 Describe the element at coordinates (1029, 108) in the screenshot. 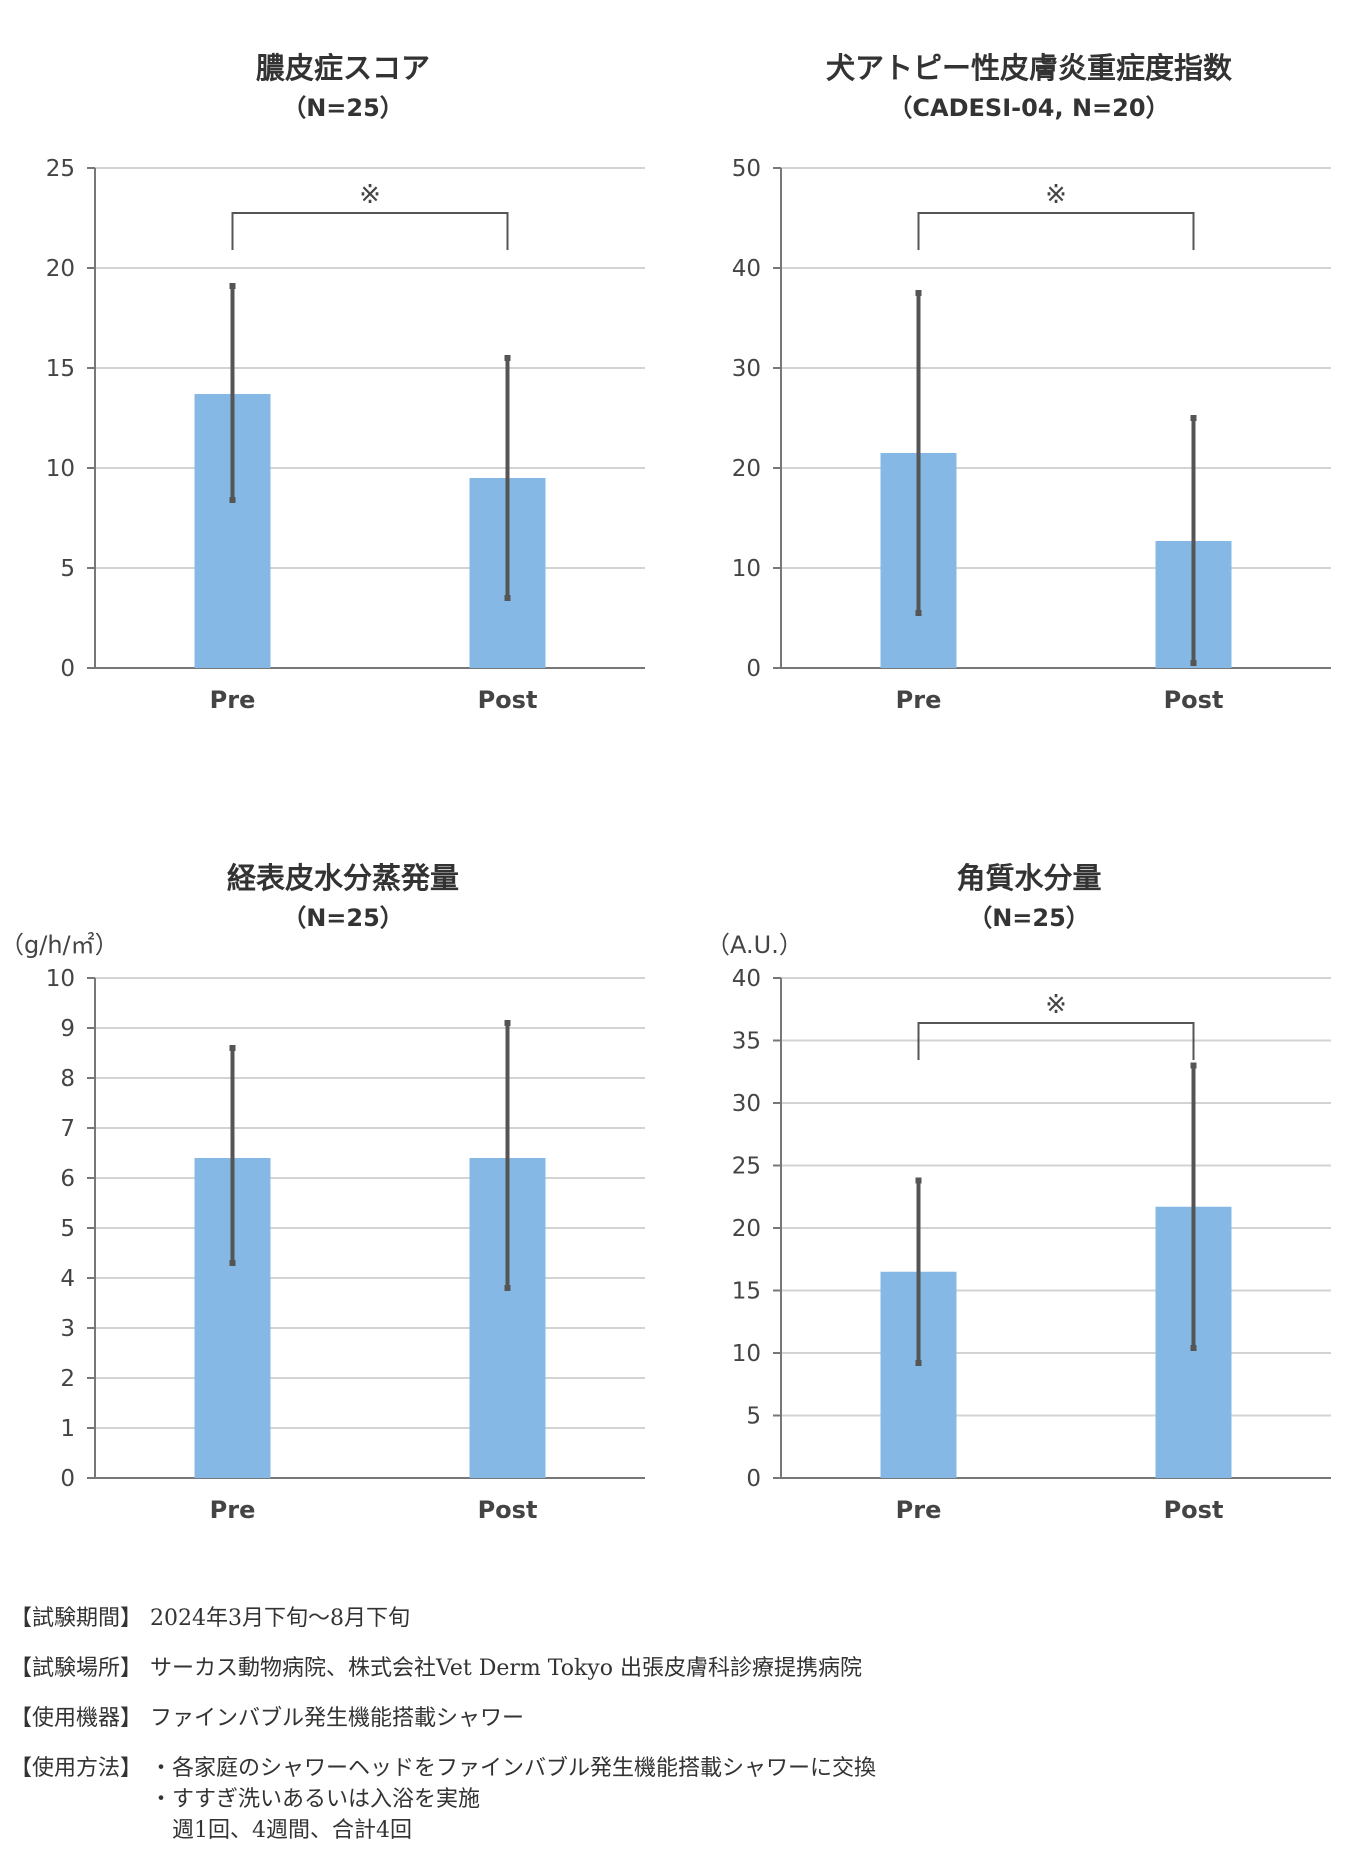

I see `chart-subtitle: （CADESI-04, N=20）` at that location.